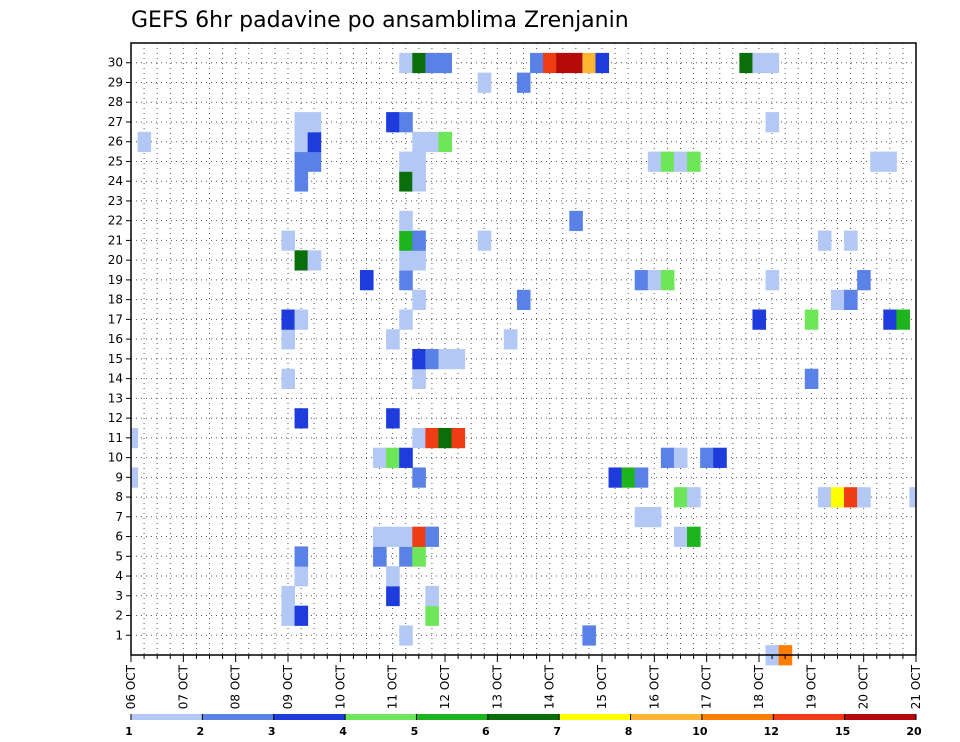  Describe the element at coordinates (629, 731) in the screenshot. I see `colorbar-label: 8` at that location.